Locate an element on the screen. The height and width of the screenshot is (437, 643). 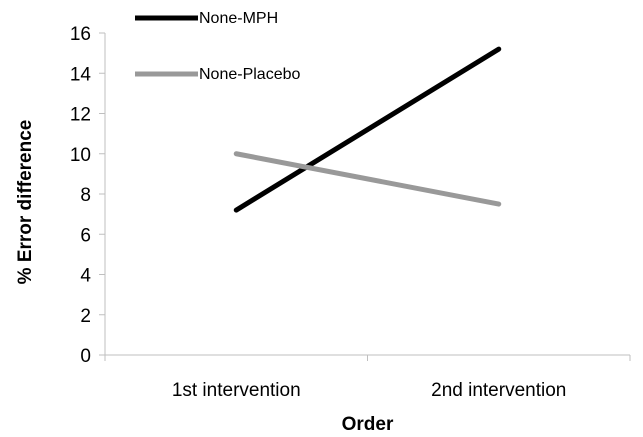
x-axis-ticks: 1st intervention 2nd intervention is located at coordinates (367, 378).